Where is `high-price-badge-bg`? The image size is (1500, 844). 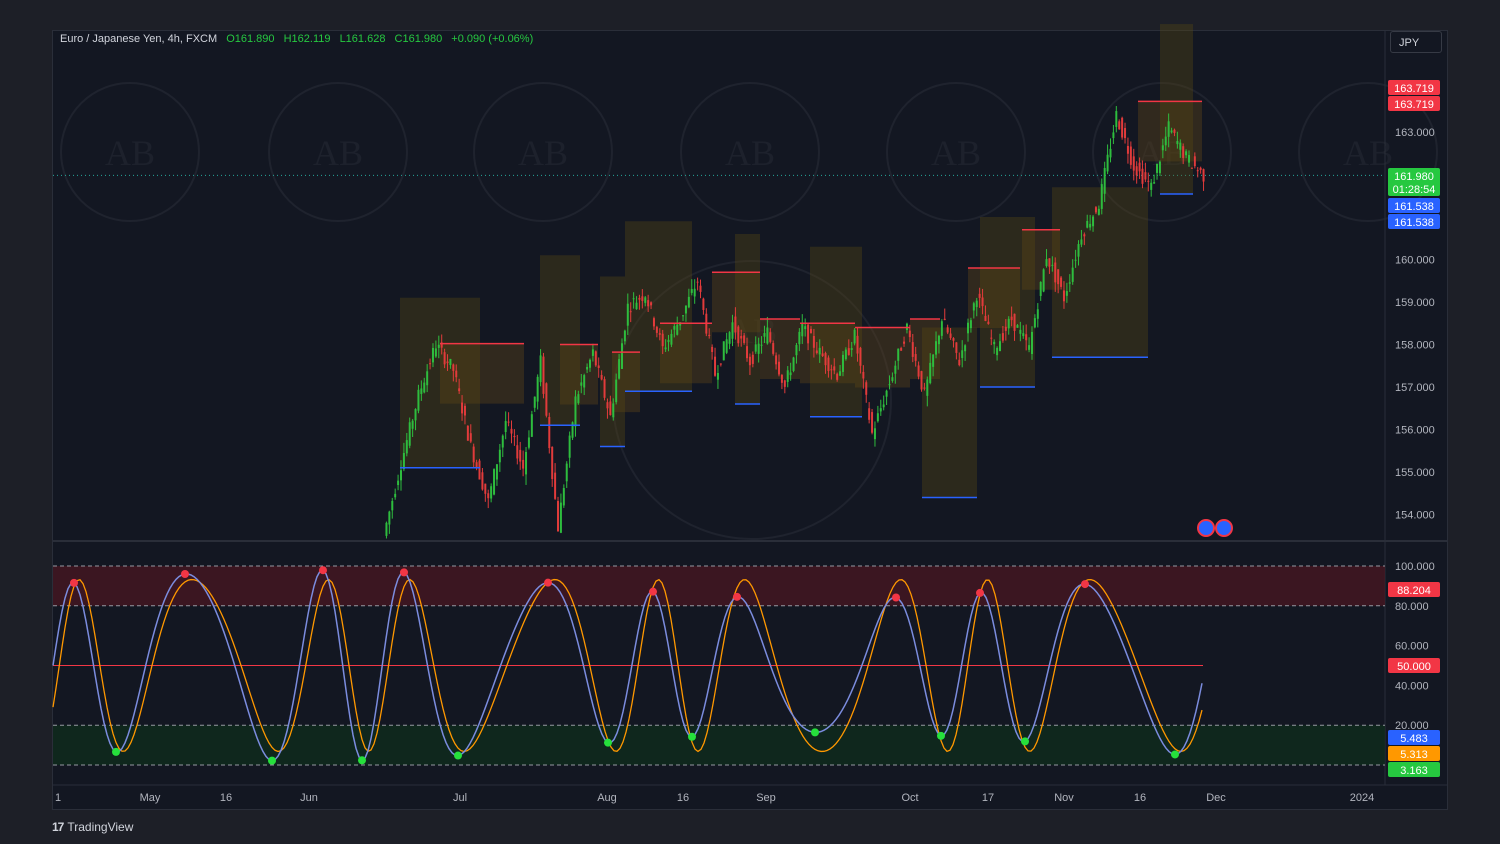 high-price-badge-bg is located at coordinates (1414, 87).